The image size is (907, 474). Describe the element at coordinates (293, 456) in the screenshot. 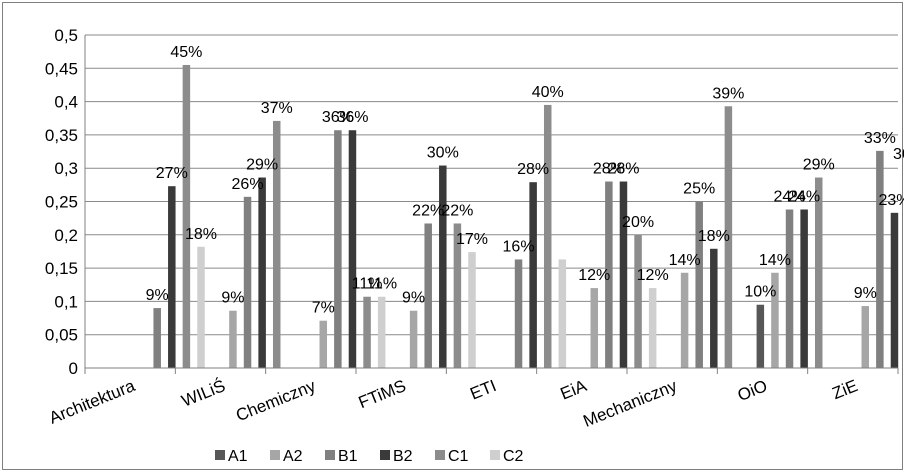

I see `legend-label: A2` at that location.